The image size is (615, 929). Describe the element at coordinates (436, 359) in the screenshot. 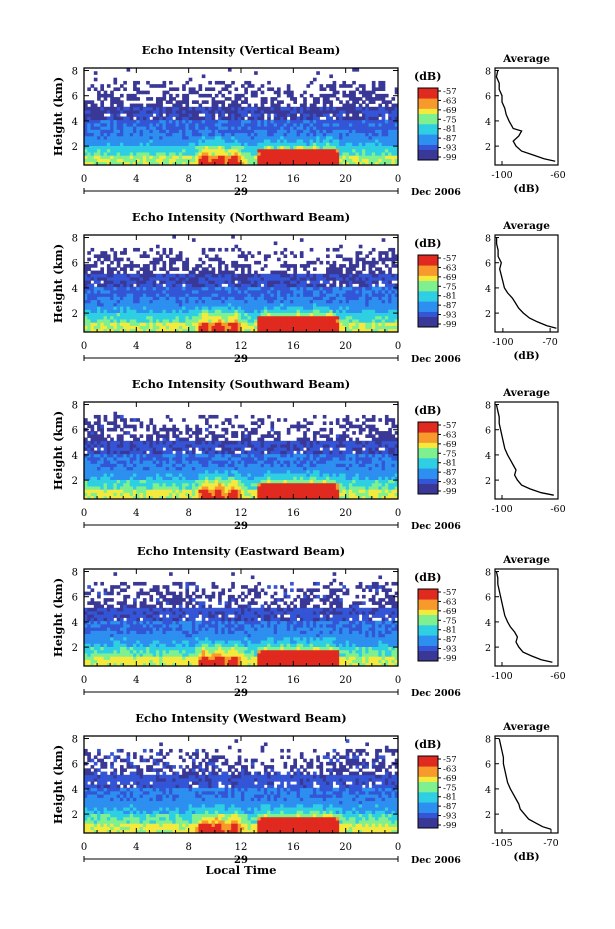

I see `date-label: Dec 2006` at that location.